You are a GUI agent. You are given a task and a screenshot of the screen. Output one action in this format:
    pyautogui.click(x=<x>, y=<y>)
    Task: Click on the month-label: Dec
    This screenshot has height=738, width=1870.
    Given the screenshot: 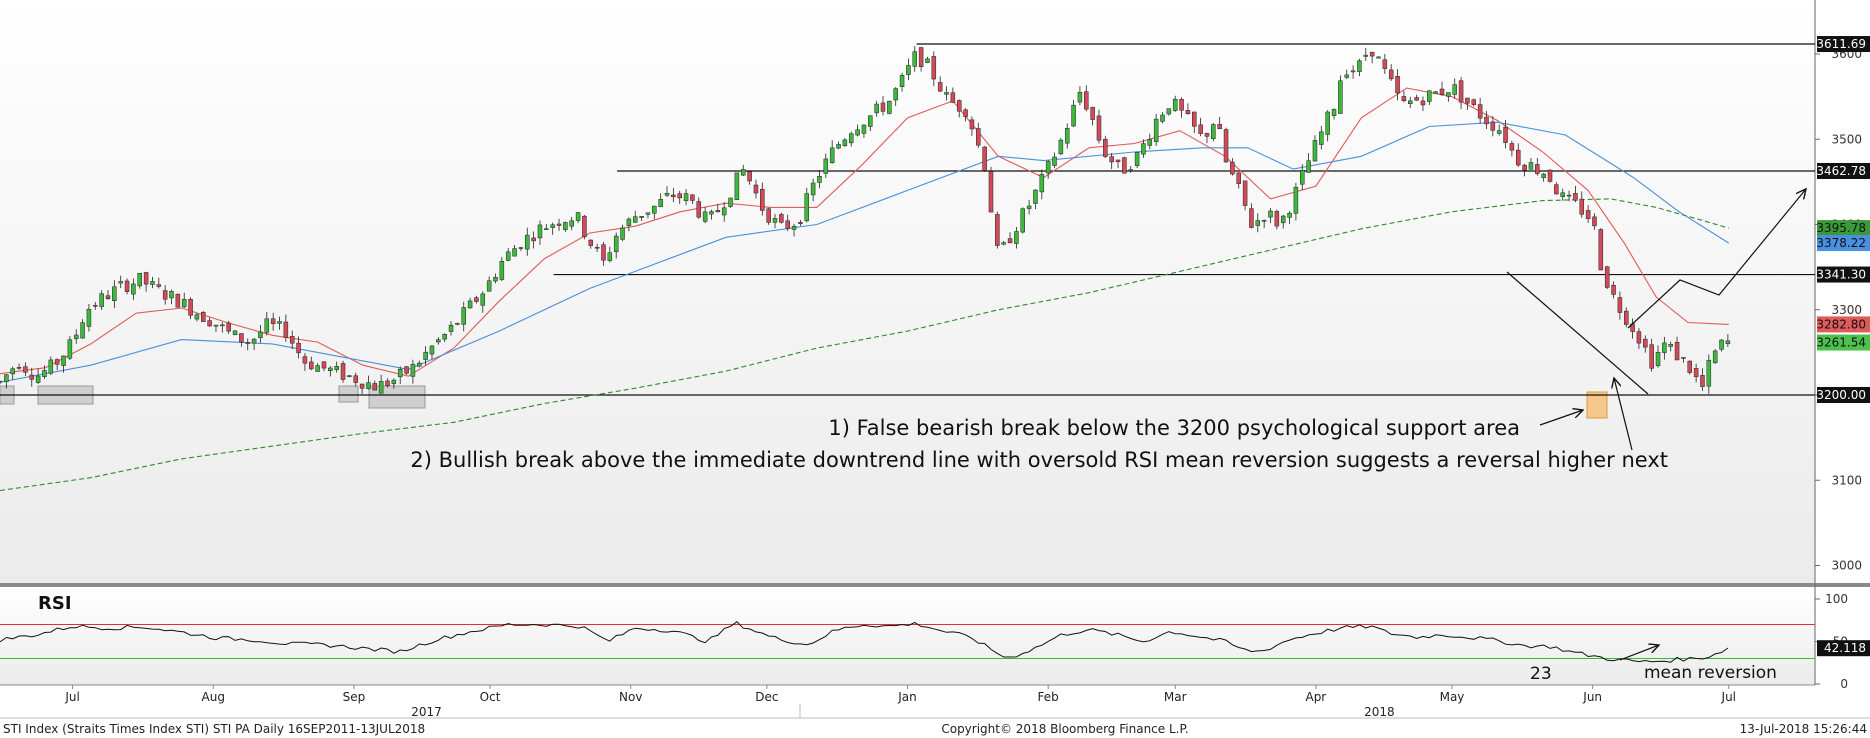 What is the action you would take?
    pyautogui.click(x=766, y=697)
    